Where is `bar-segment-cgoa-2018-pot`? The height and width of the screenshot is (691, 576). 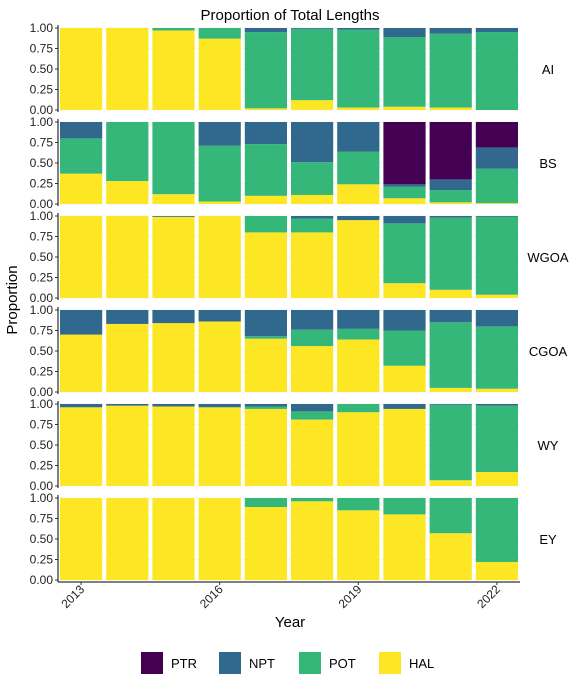 bar-segment-cgoa-2018-pot is located at coordinates (312, 338).